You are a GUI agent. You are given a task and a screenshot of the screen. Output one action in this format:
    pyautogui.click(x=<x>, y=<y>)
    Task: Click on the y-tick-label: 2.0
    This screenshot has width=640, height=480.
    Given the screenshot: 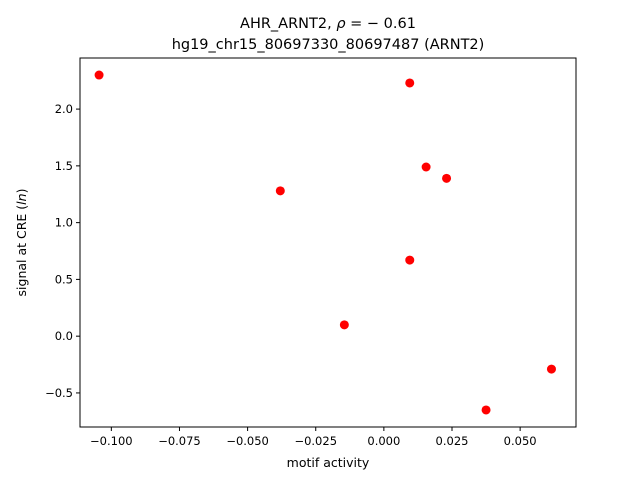 What is the action you would take?
    pyautogui.click(x=64, y=109)
    